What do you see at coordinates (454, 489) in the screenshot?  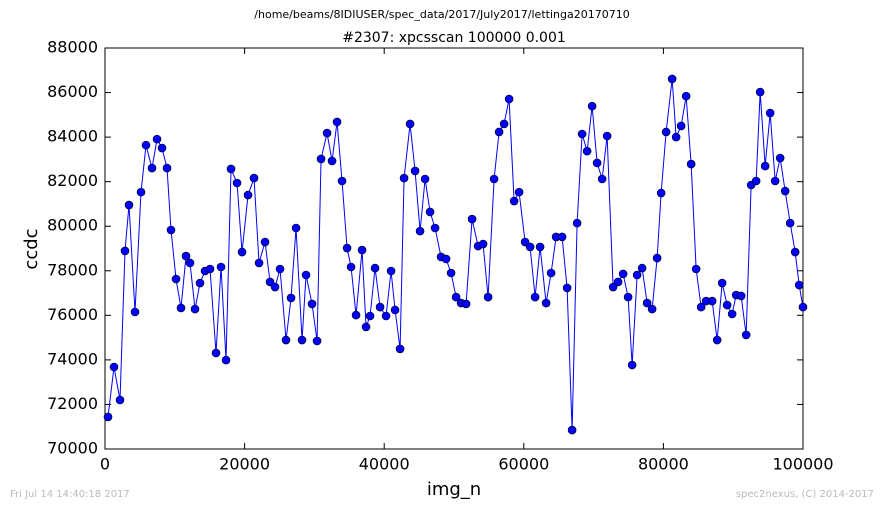 I see `x-axis-label: img_n` at bounding box center [454, 489].